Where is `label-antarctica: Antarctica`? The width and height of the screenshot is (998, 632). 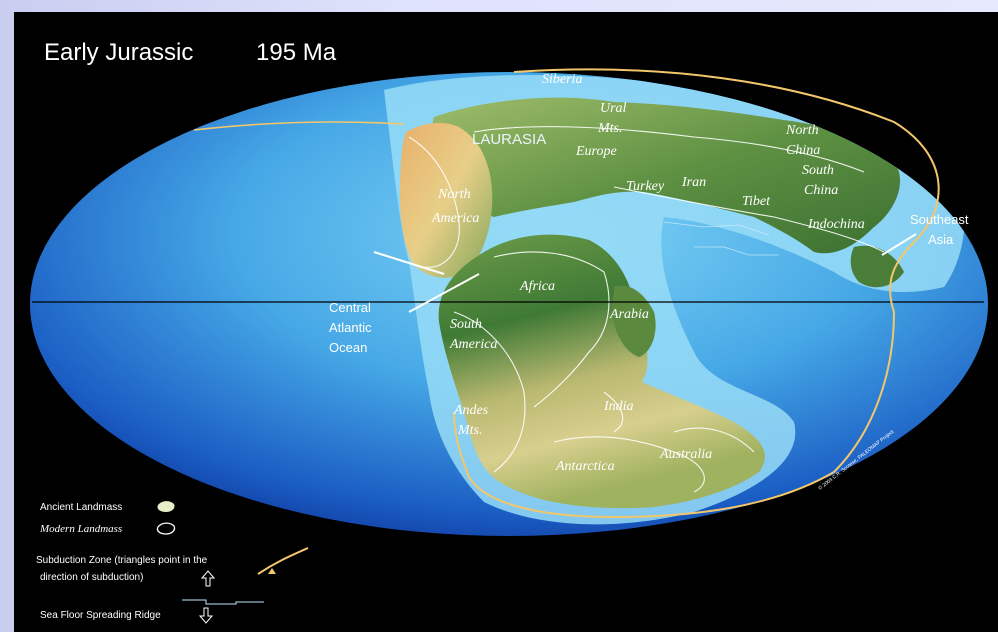 label-antarctica: Antarctica is located at coordinates (585, 466).